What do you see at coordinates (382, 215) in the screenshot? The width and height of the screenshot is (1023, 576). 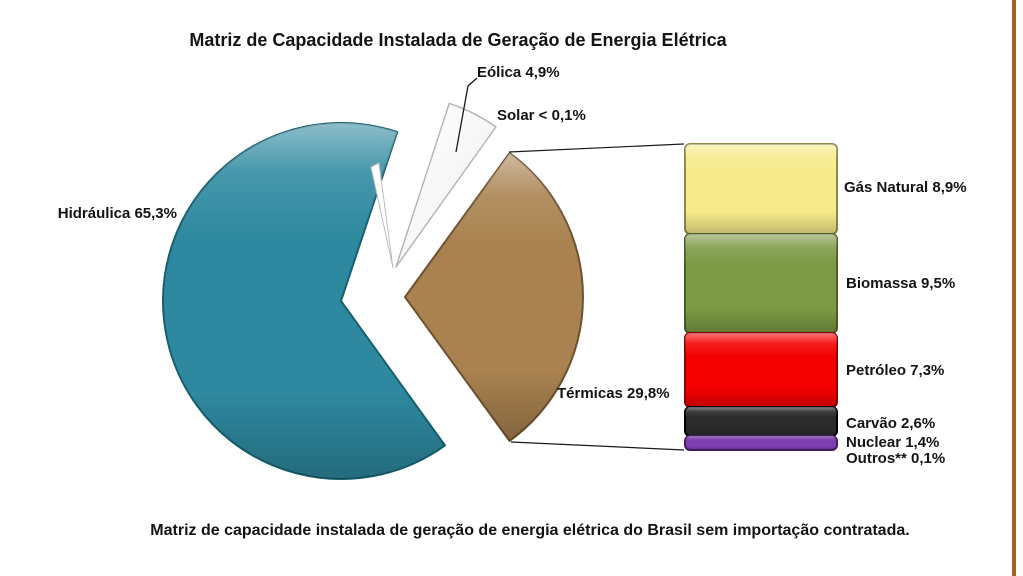 I see `pie-slice-solar` at bounding box center [382, 215].